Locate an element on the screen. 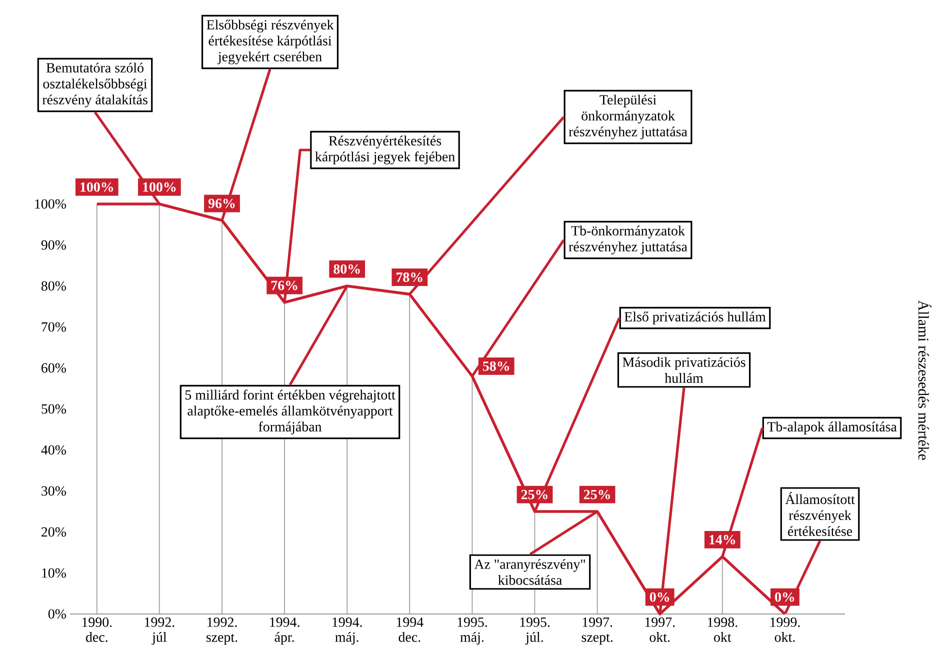  data-label: 14% is located at coordinates (723, 539).